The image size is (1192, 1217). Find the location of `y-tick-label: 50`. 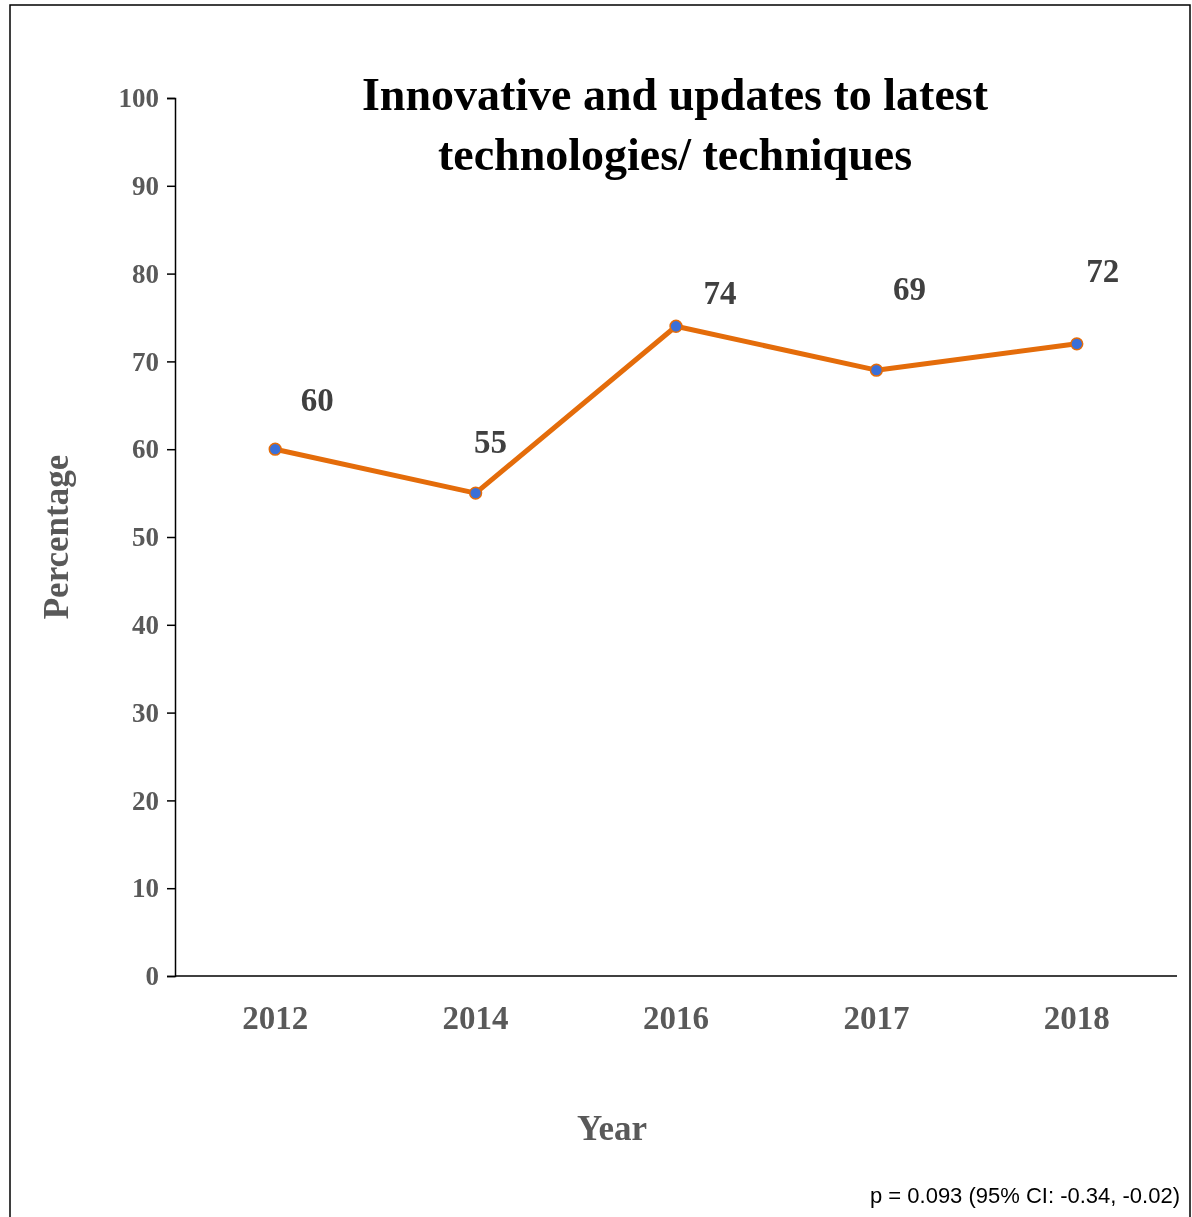

y-tick-label: 50 is located at coordinates (145, 537).